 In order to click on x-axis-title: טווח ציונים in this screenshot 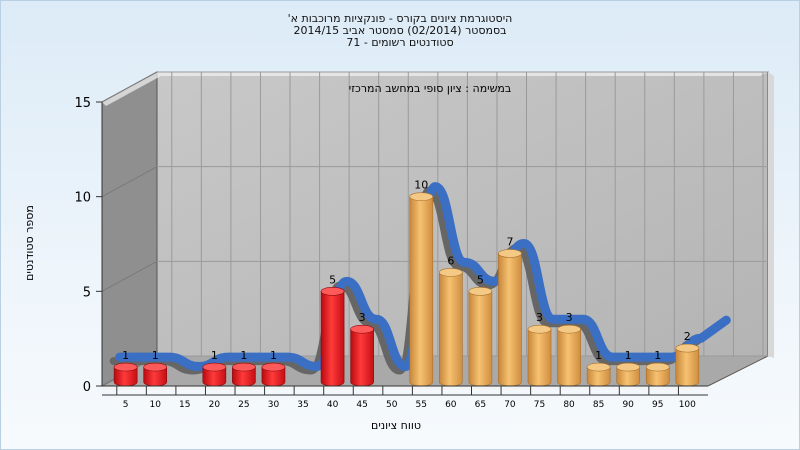, I will do `click(396, 425)`.